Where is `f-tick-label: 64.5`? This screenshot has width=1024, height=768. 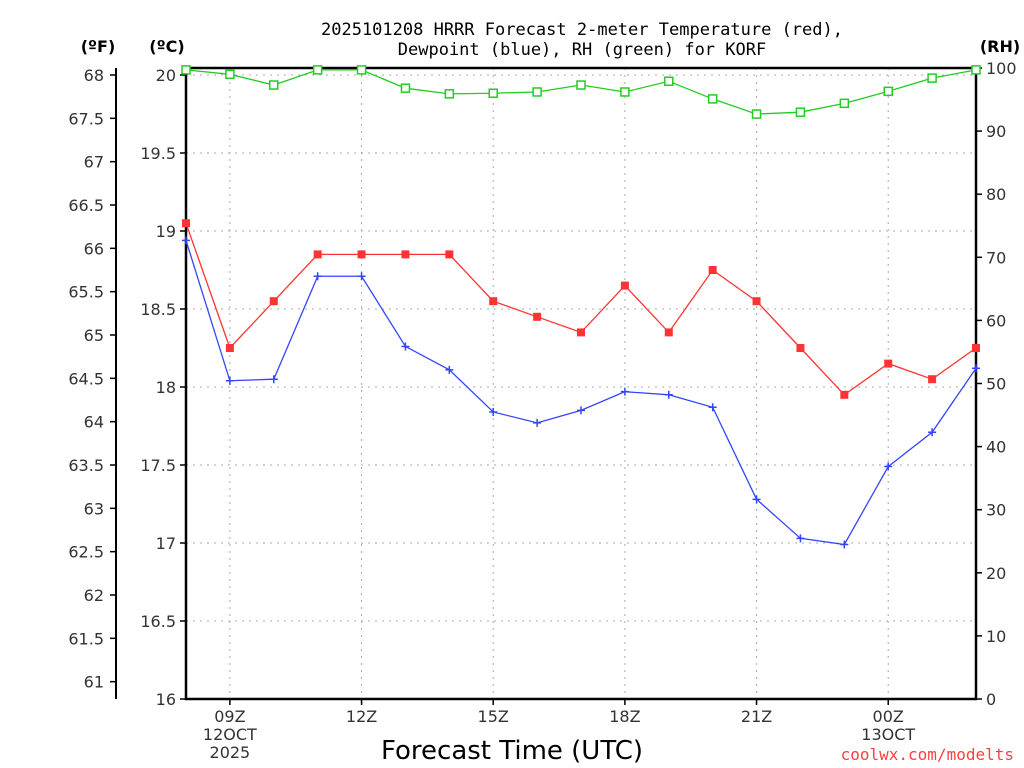
f-tick-label: 64.5 is located at coordinates (86, 378).